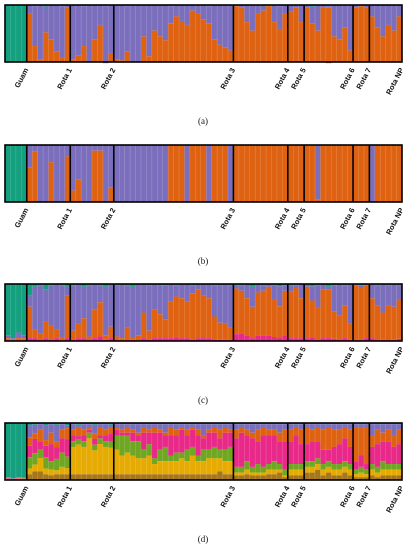 This screenshot has height=550, width=406. I want to click on population-label: Guam, so click(22, 495).